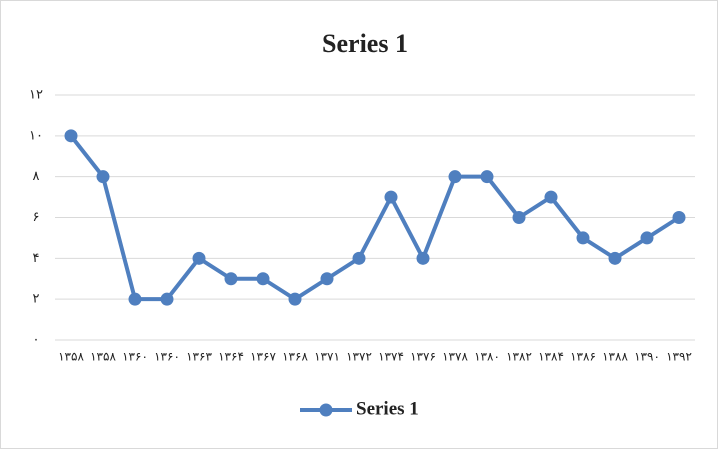 The width and height of the screenshot is (718, 449). Describe the element at coordinates (36, 217) in the screenshot. I see `y-tick-label: ۶` at that location.